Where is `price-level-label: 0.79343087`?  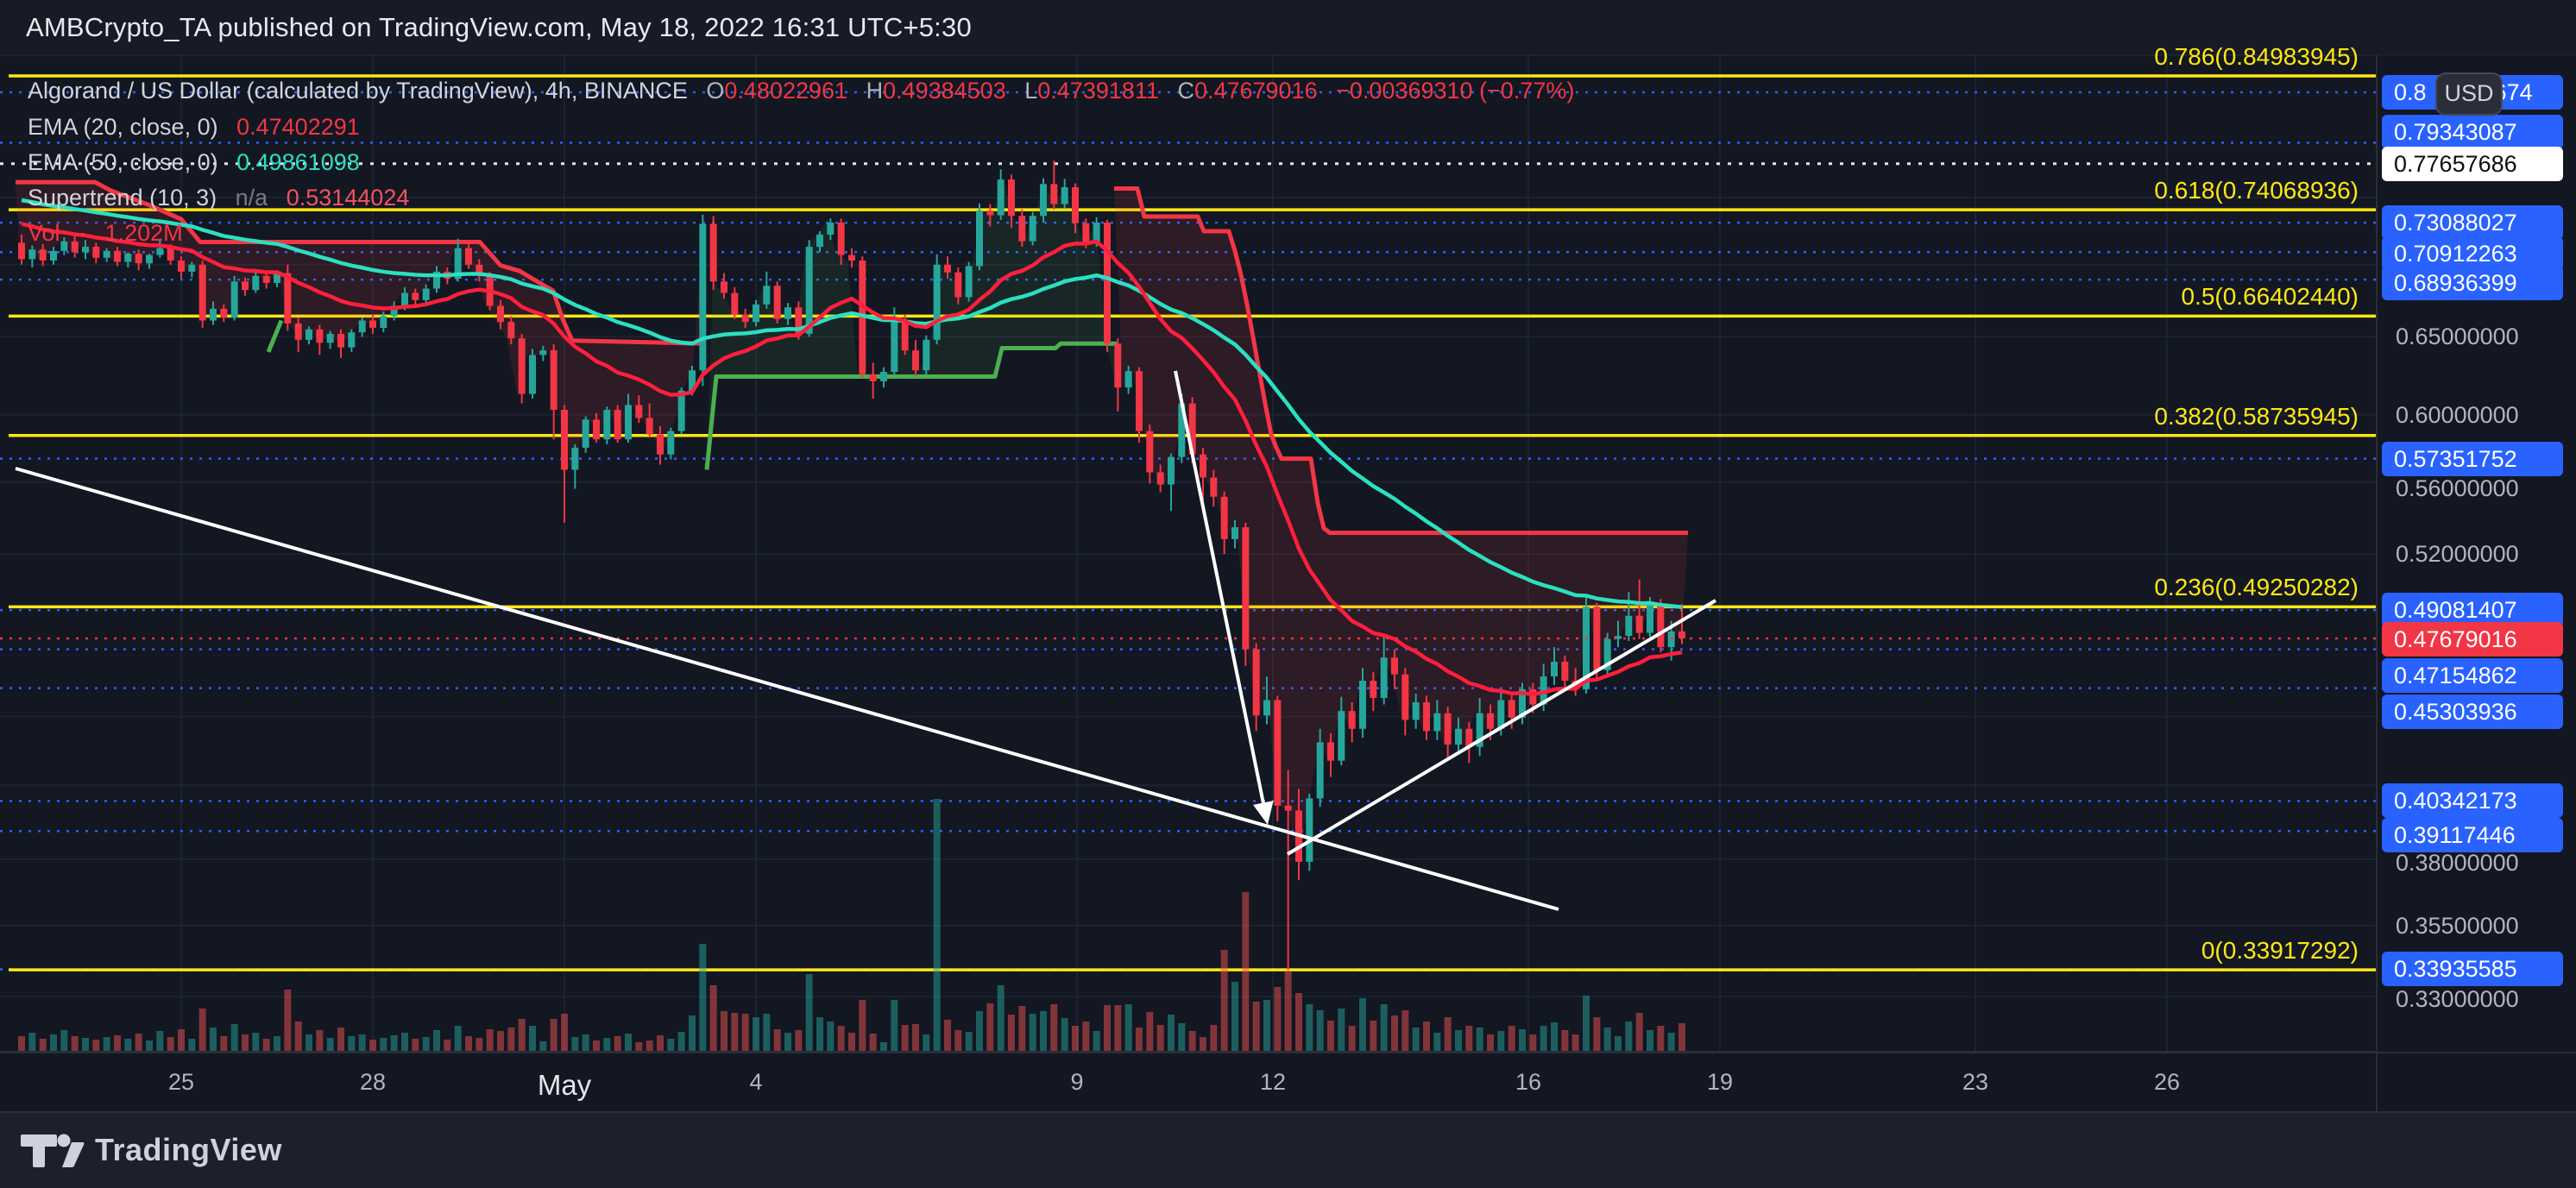
price-level-label: 0.79343087 is located at coordinates (2472, 132).